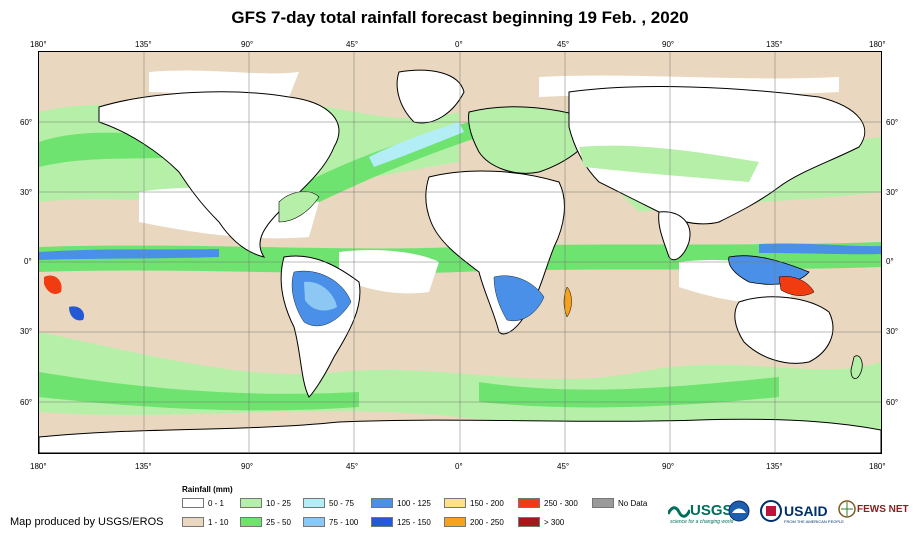  What do you see at coordinates (554, 522) in the screenshot?
I see `legend-label: > 300` at bounding box center [554, 522].